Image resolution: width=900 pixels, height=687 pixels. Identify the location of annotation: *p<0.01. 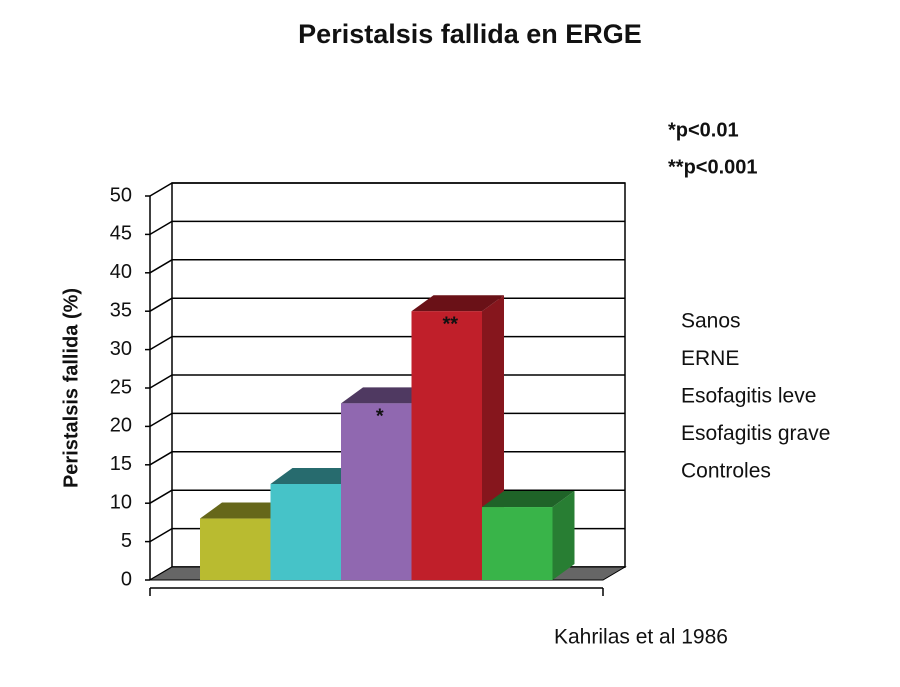
(703, 130).